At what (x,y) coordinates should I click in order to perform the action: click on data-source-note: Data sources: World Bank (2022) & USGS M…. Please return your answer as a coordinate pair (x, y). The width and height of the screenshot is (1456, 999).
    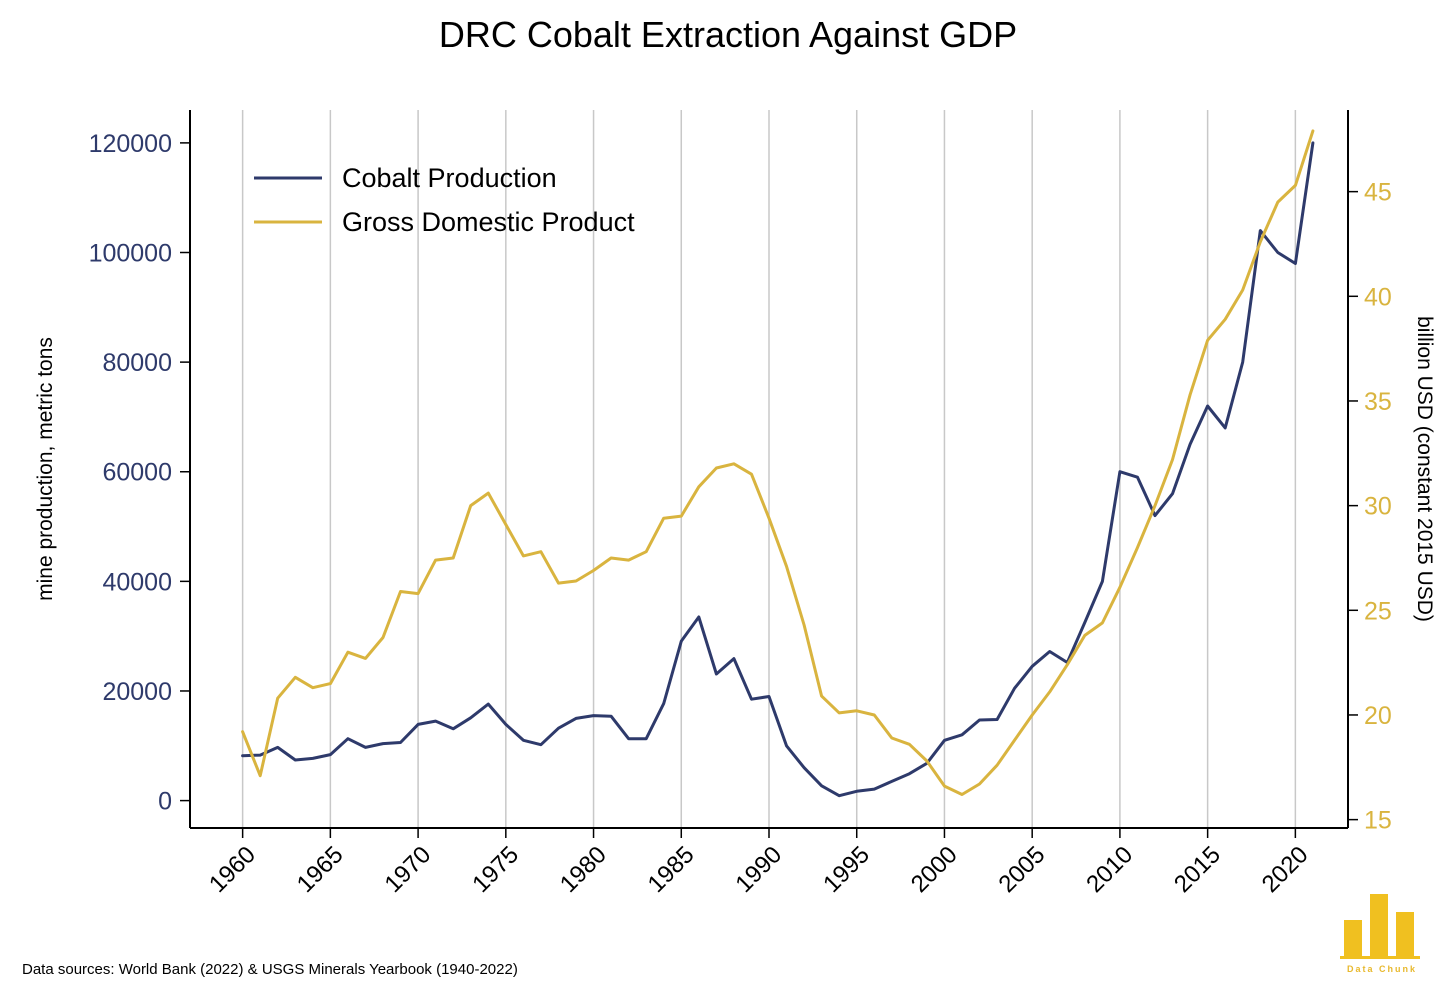
    Looking at the image, I should click on (270, 969).